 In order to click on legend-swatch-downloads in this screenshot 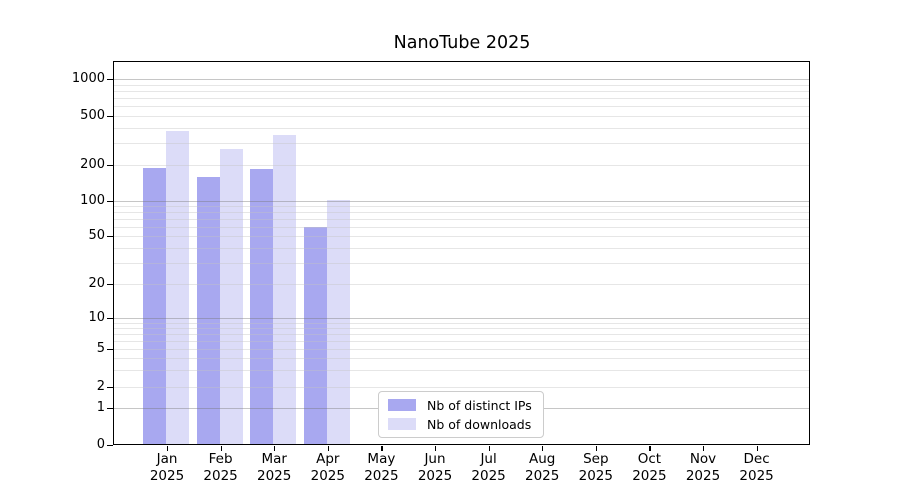, I will do `click(402, 424)`.